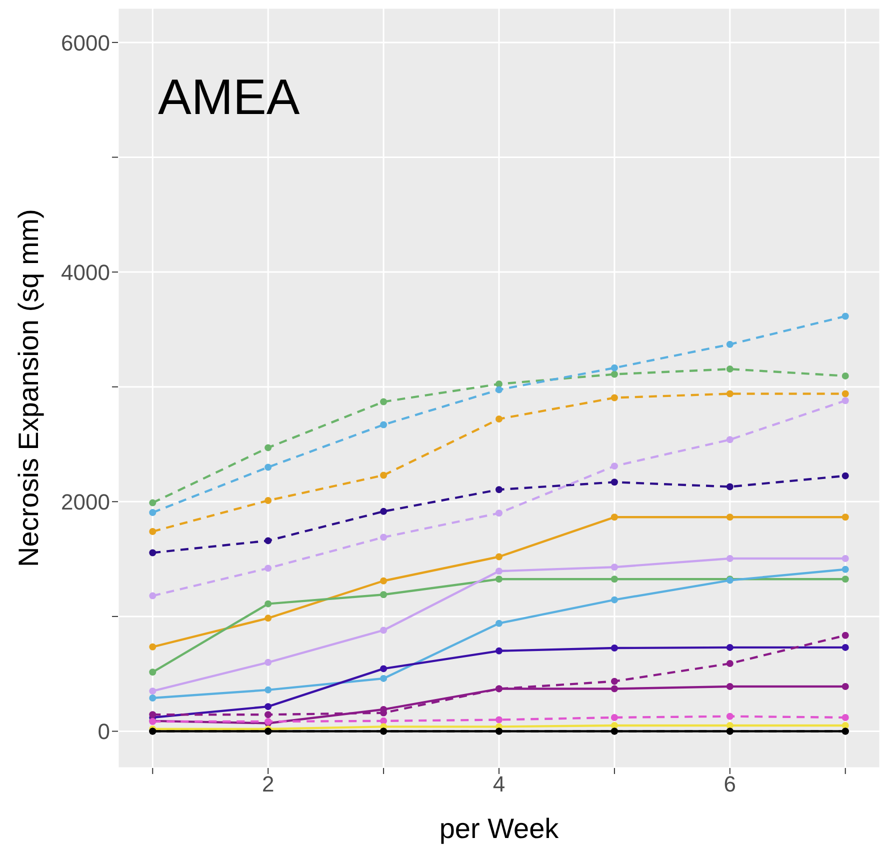 The height and width of the screenshot is (856, 880). What do you see at coordinates (85, 501) in the screenshot?
I see `y-tick-label: 2000` at bounding box center [85, 501].